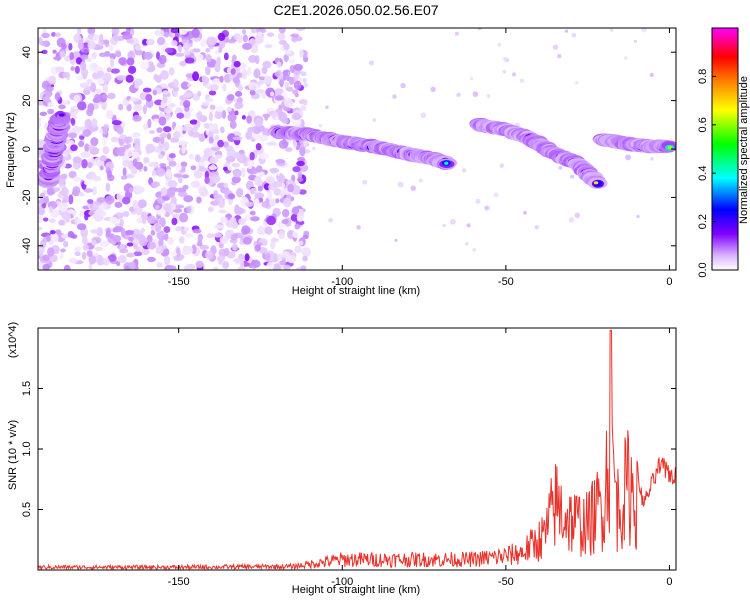 The width and height of the screenshot is (750, 600). What do you see at coordinates (744, 150) in the screenshot?
I see `colorbar-label: Normalized spectral amplitude` at bounding box center [744, 150].